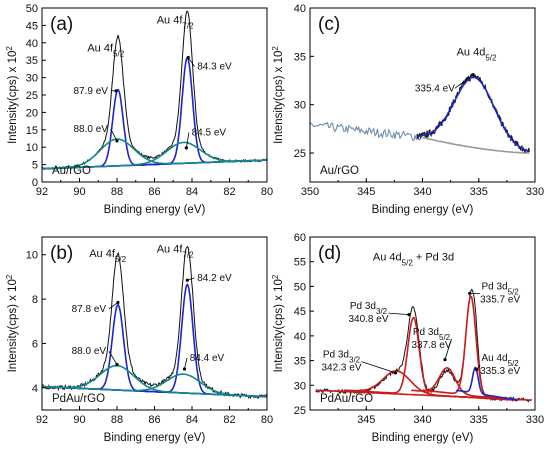  I want to click on peak-label: Au 4d5/2 + Pd 3d, so click(413, 260).